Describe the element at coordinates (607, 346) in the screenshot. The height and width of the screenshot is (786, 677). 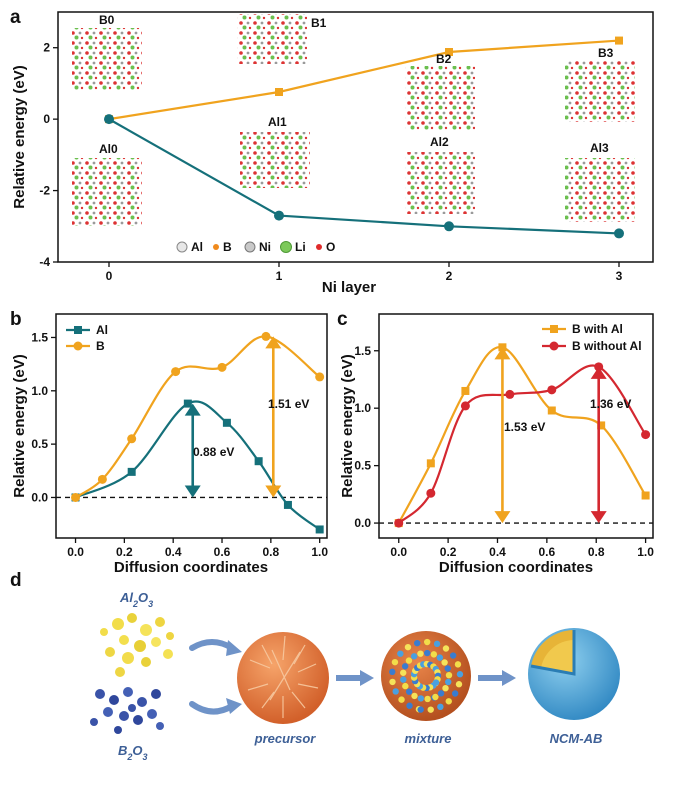
I see `legend-label: B without Al` at that location.